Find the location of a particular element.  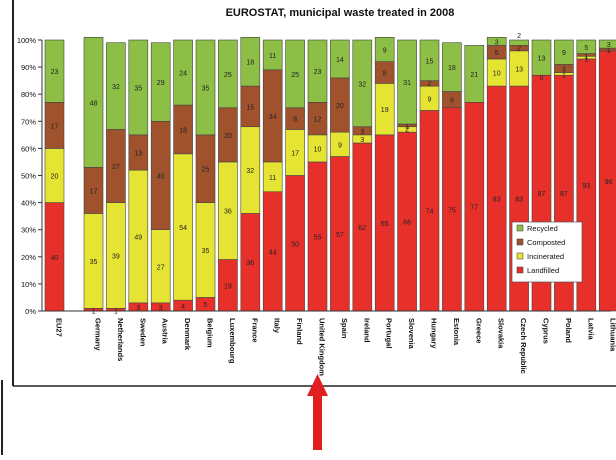

x-tick-label: Poland is located at coordinates (568, 330).